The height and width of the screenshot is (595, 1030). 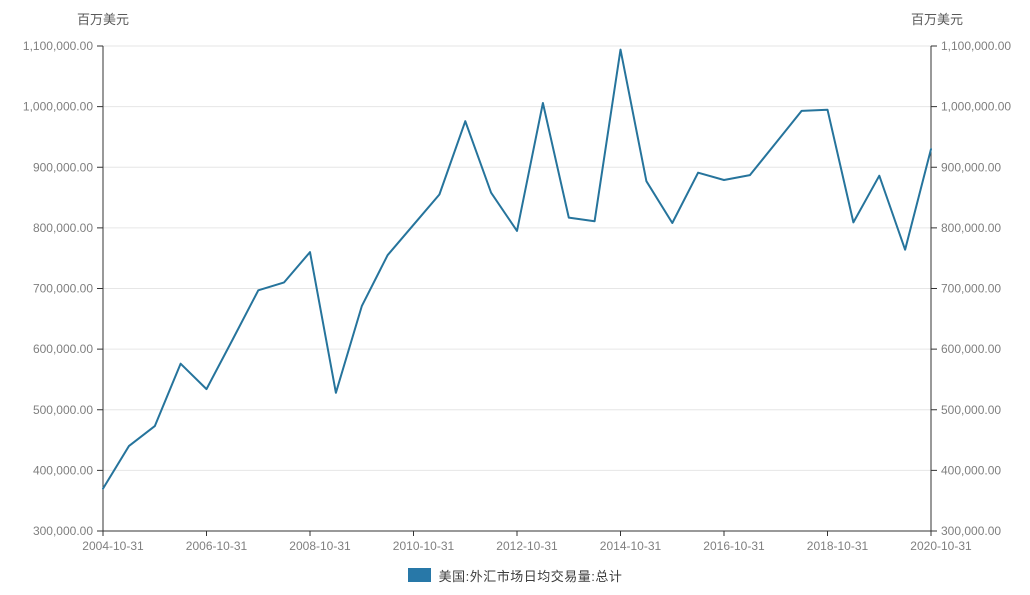 What do you see at coordinates (838, 546) in the screenshot?
I see `x-axis-label: 2018-10-31` at bounding box center [838, 546].